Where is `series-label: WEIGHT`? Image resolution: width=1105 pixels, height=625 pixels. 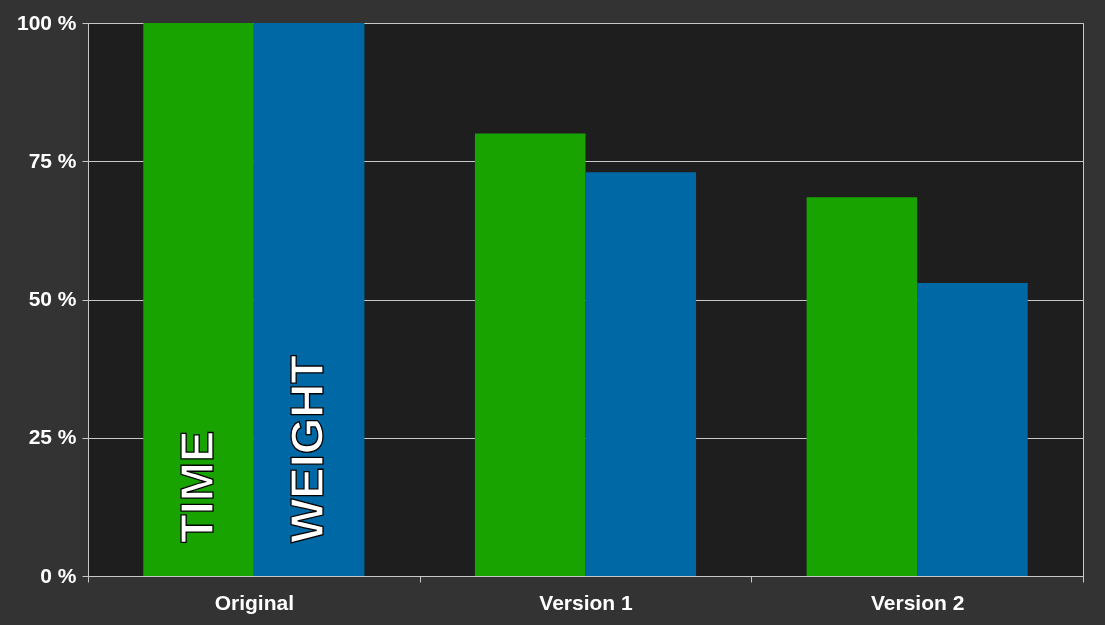 series-label: WEIGHT is located at coordinates (307, 448).